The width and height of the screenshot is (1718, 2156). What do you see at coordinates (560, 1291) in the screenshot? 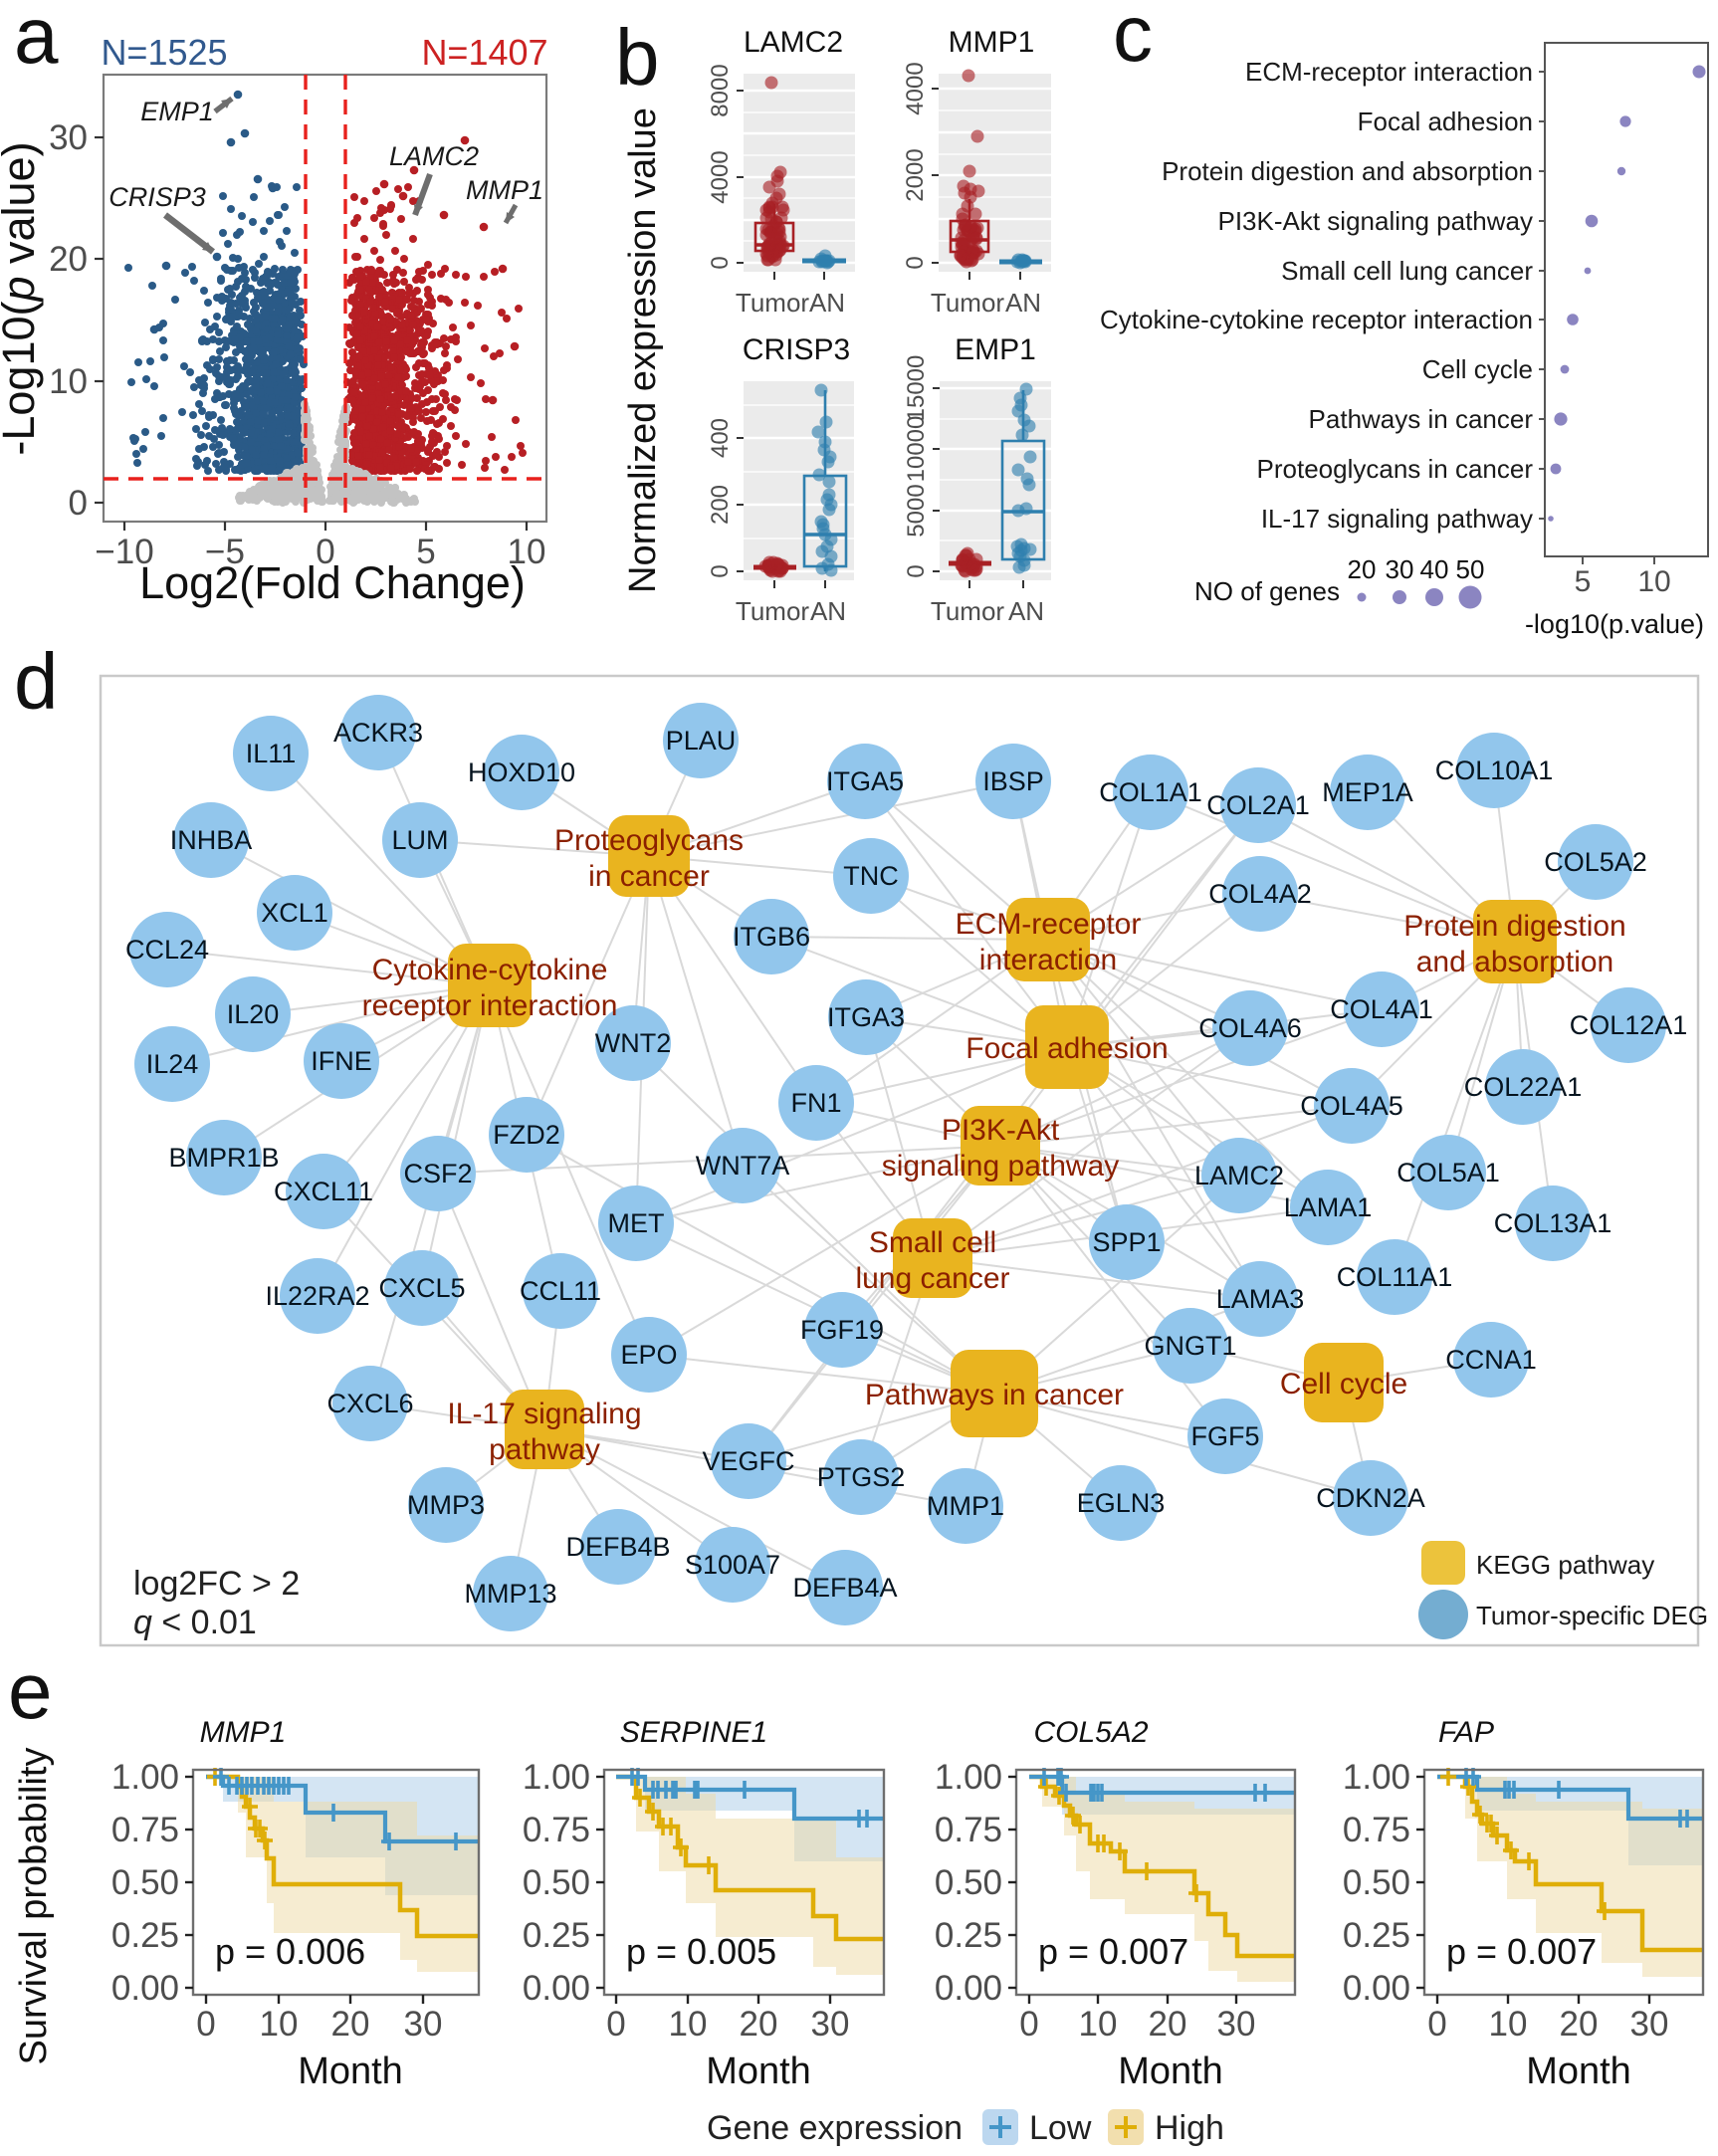
I see `svg-text: CCL11` at bounding box center [560, 1291].